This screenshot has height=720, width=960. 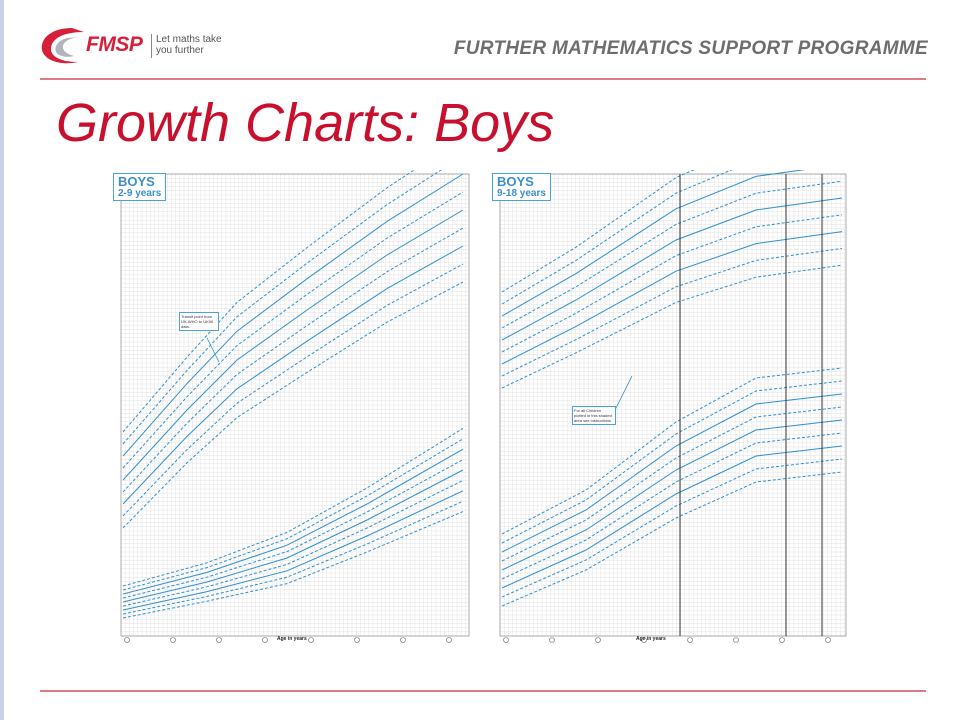 I want to click on logo-wordmark: FMSP, so click(x=114, y=44).